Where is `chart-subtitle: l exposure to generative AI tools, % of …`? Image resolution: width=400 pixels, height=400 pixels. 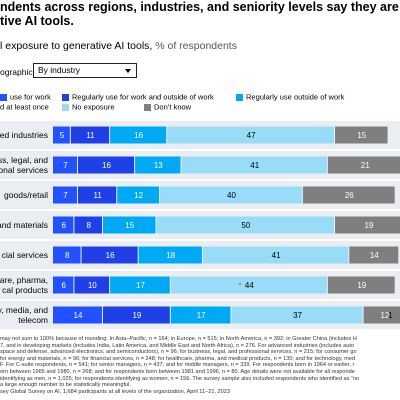
chart-subtitle: l exposure to generative AI tools, % of … is located at coordinates (118, 46).